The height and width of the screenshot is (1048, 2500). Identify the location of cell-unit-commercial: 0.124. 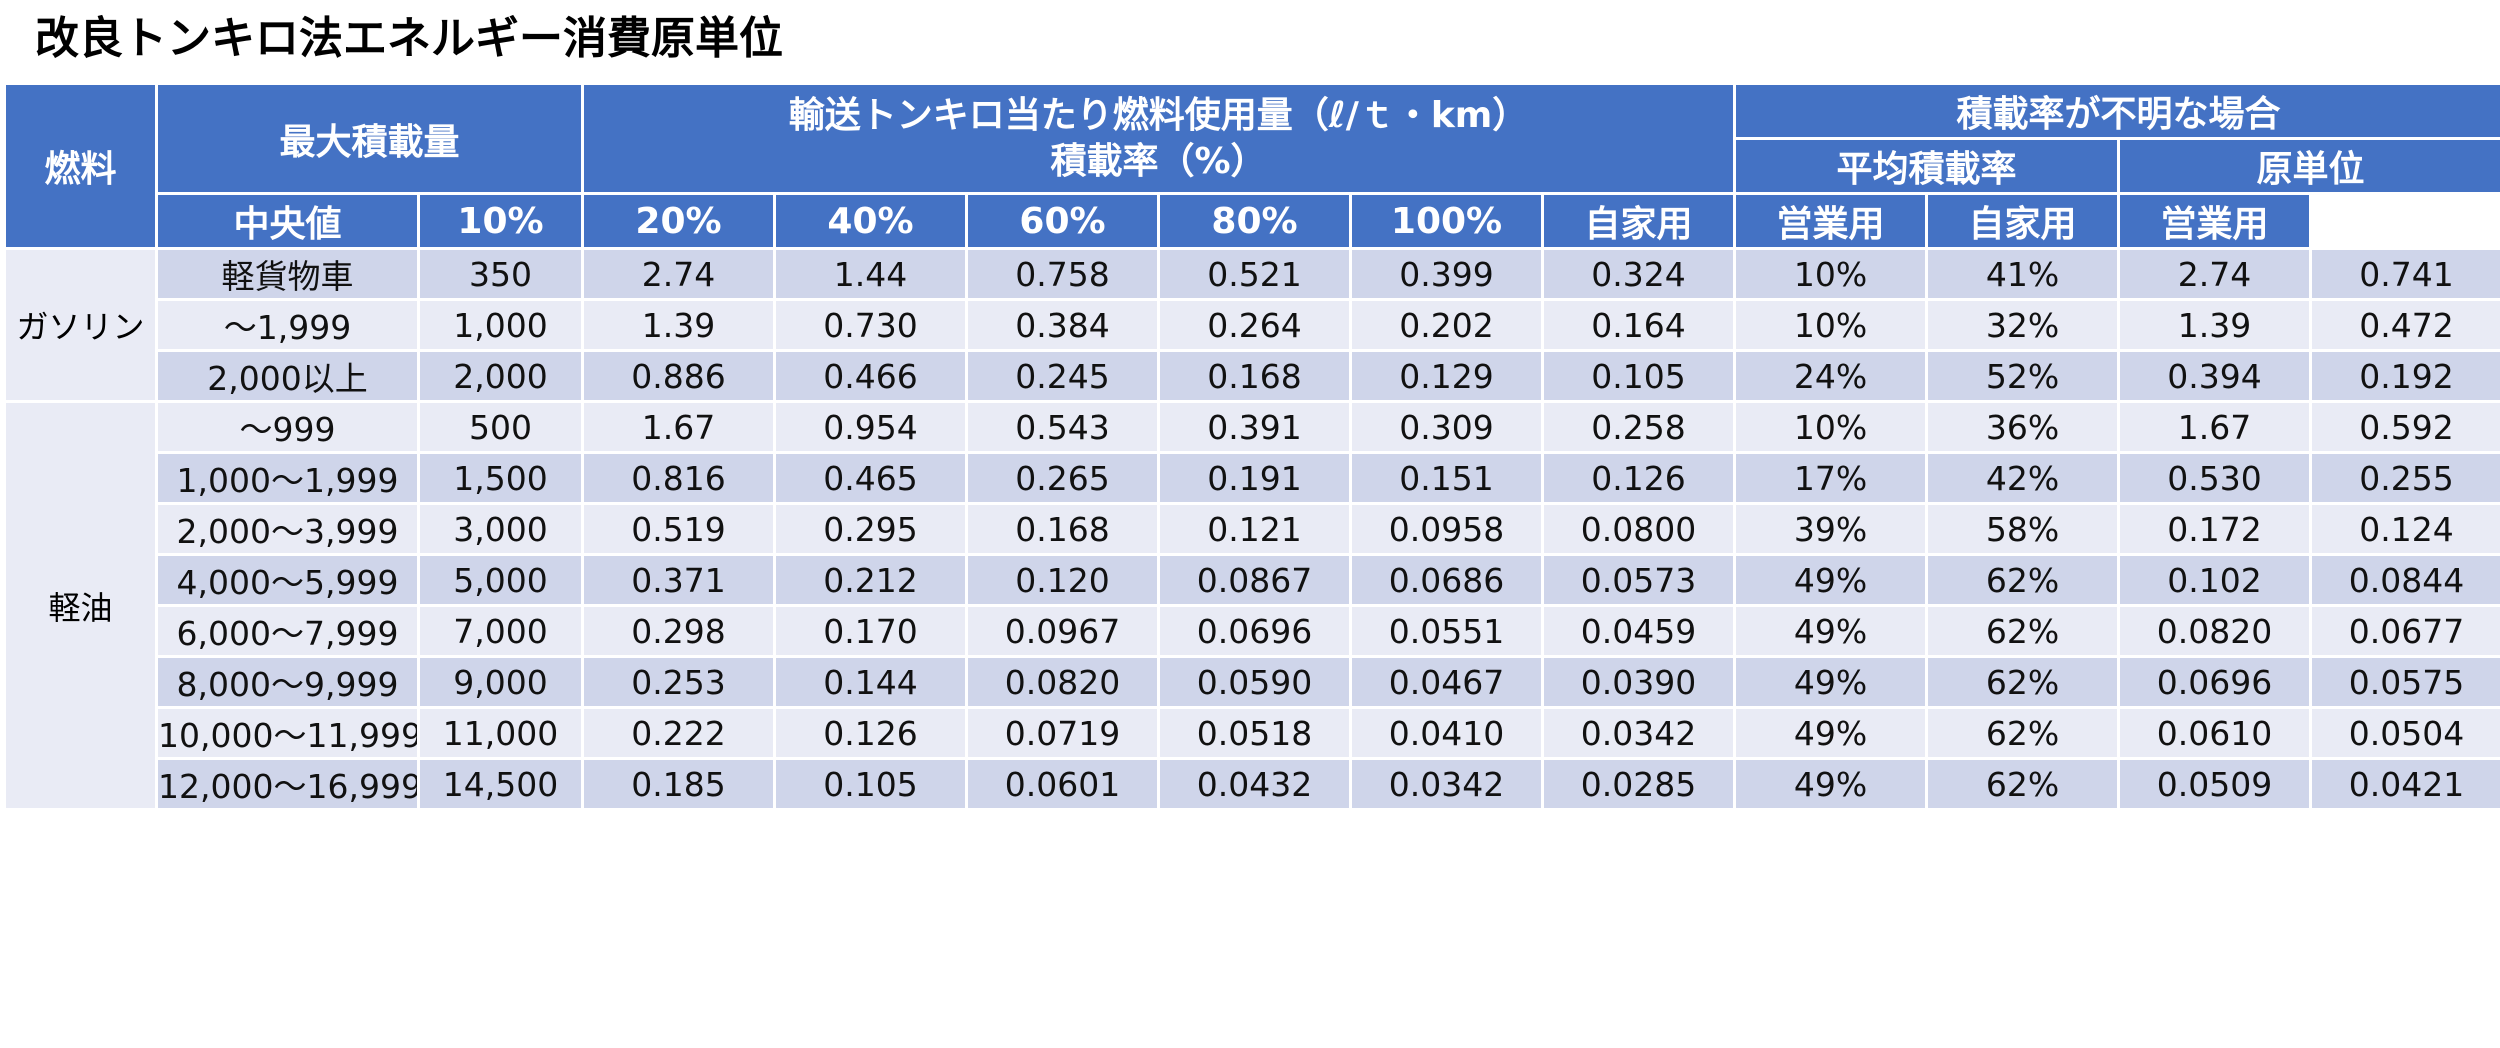
(2404, 529).